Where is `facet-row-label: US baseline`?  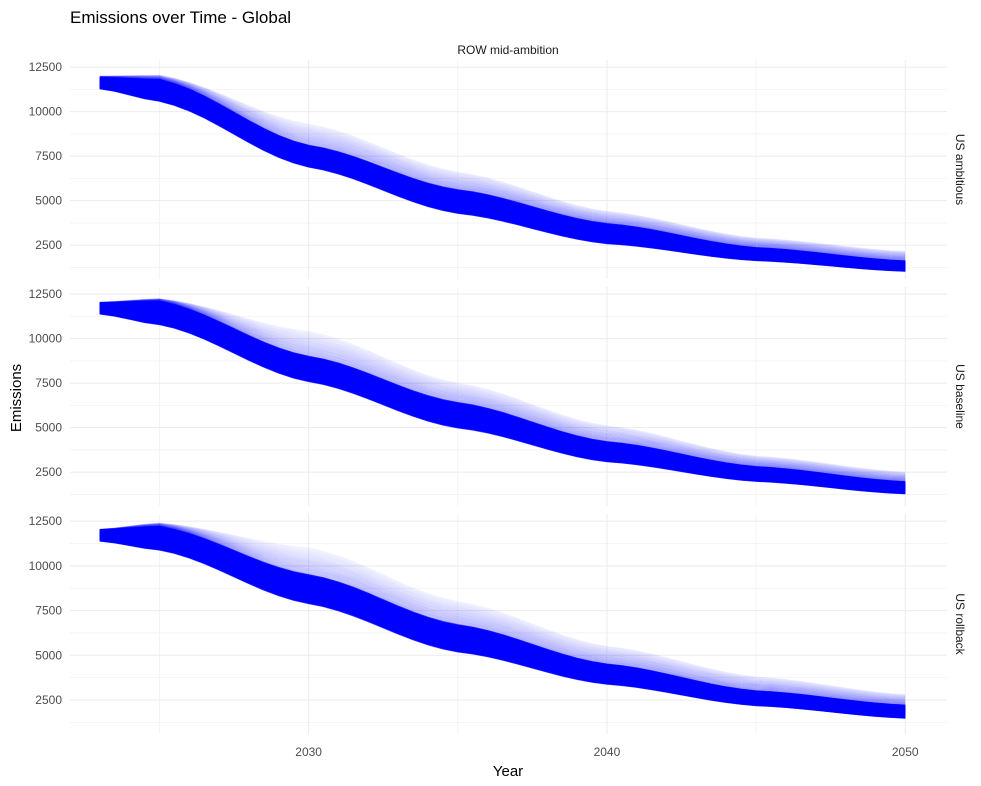
facet-row-label: US baseline is located at coordinates (960, 396).